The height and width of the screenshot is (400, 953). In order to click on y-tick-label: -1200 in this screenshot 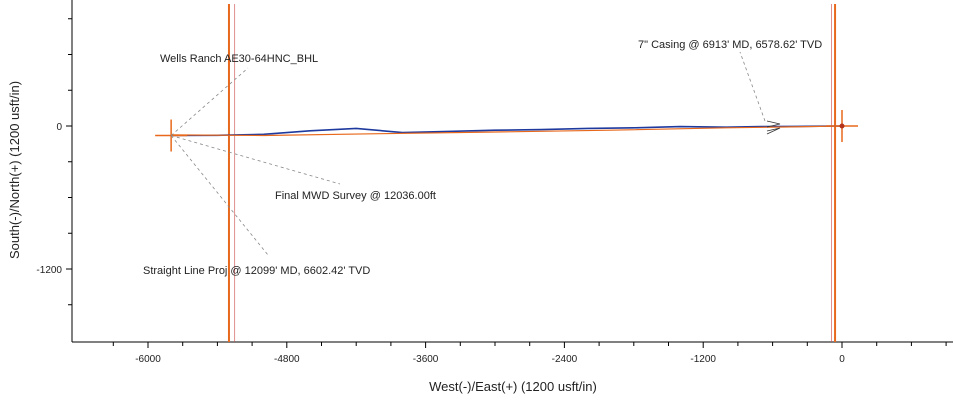, I will do `click(49, 270)`.